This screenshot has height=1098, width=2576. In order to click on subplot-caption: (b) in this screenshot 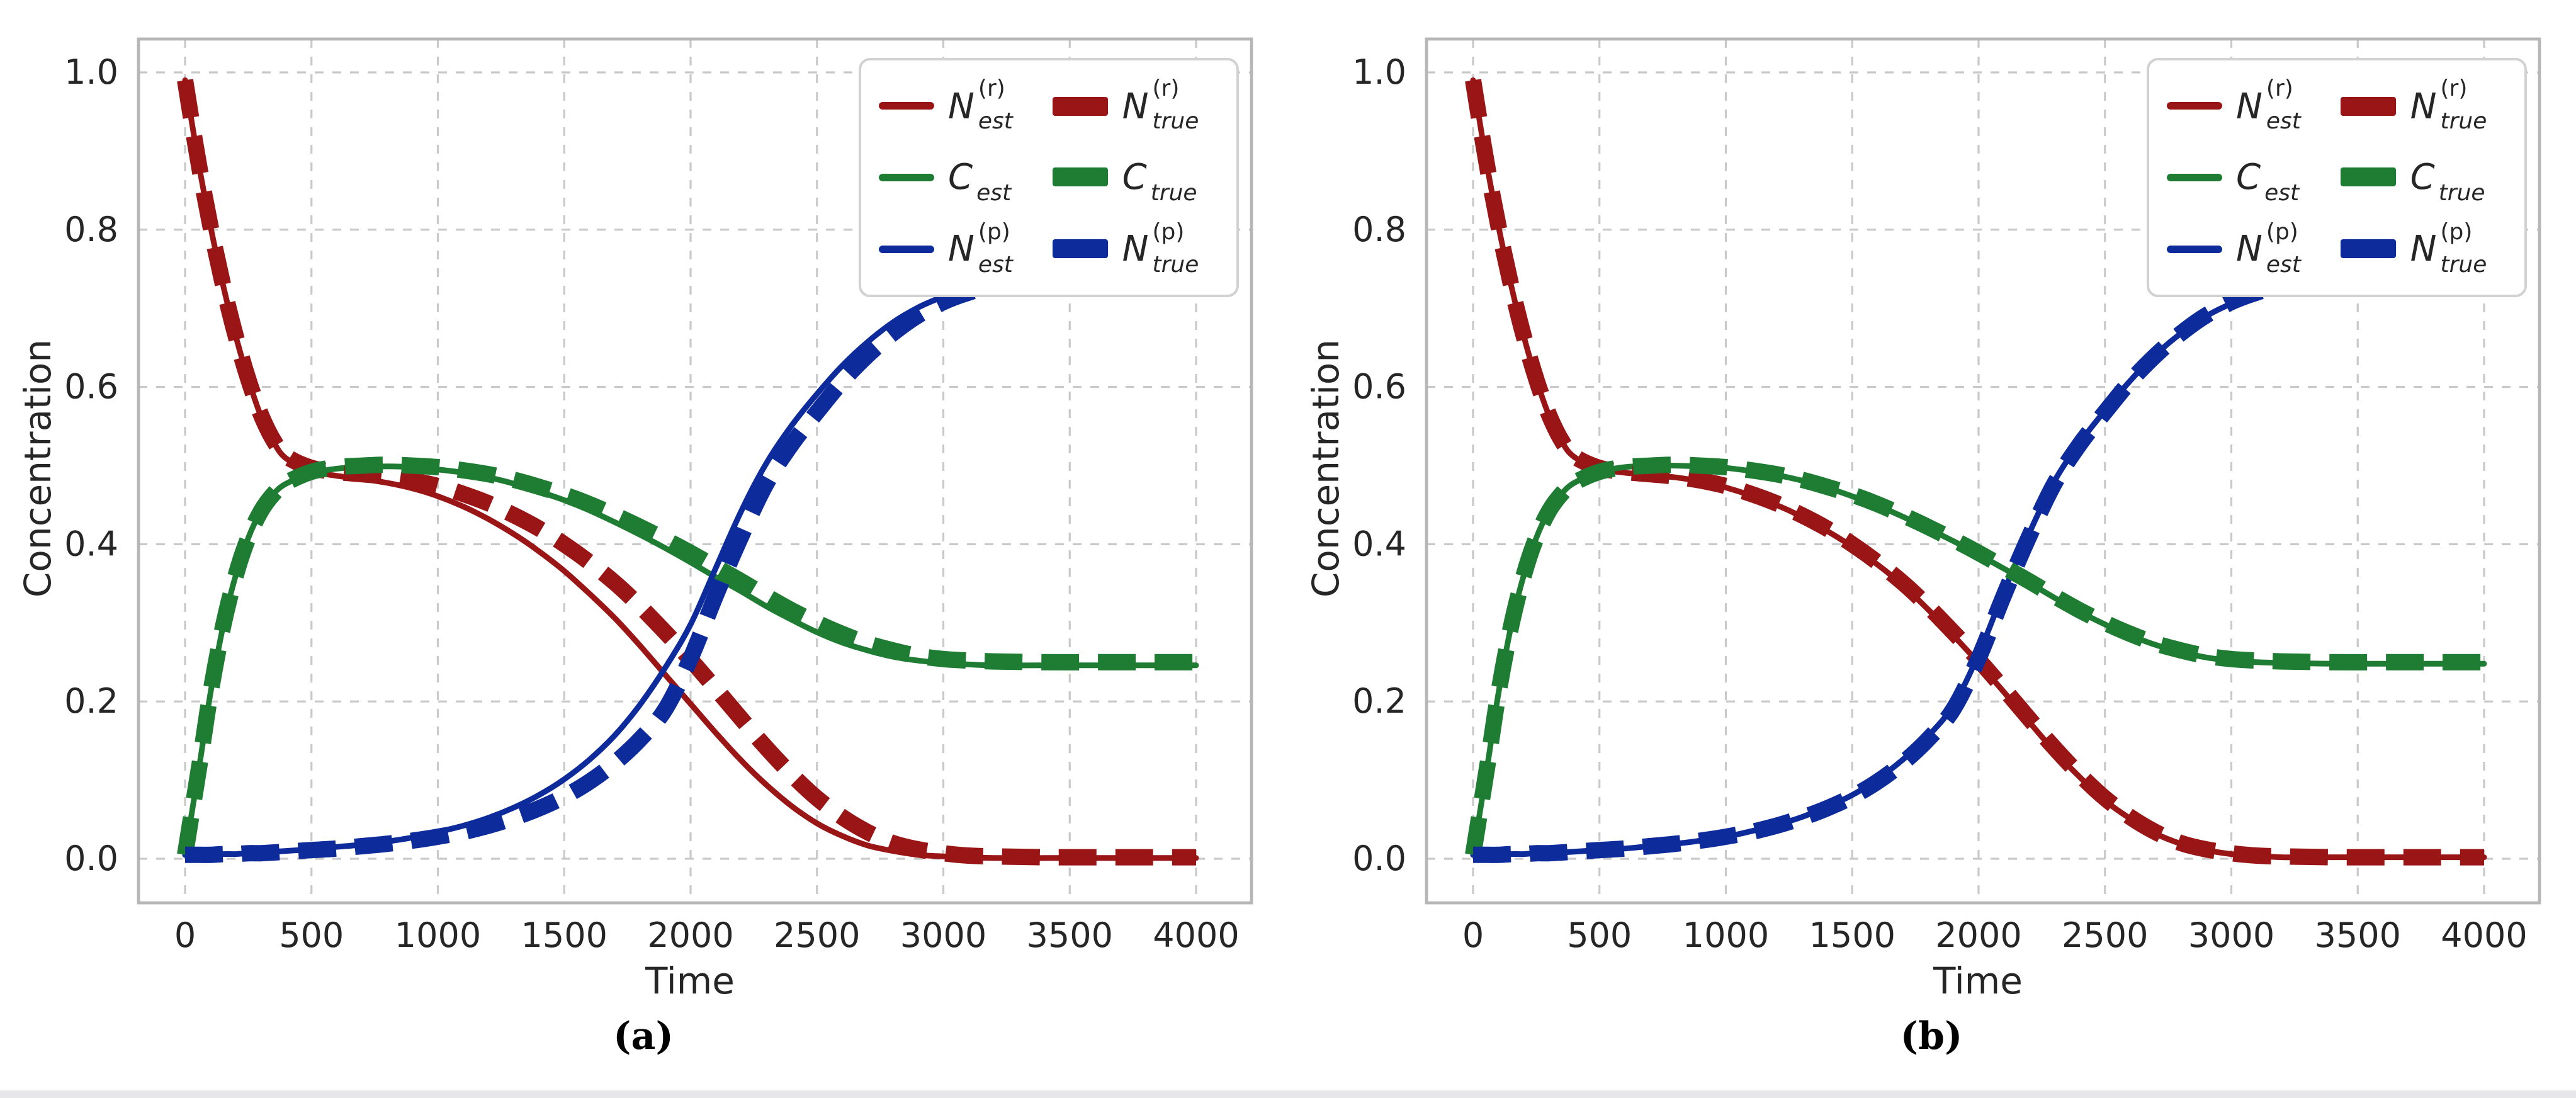, I will do `click(1931, 1037)`.